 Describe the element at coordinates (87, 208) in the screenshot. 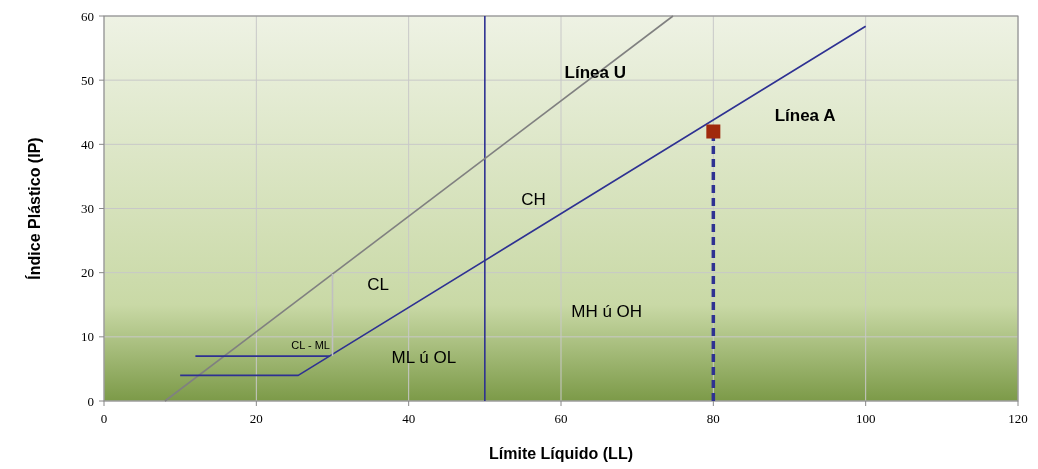

I see `y-tick-label: 30` at that location.